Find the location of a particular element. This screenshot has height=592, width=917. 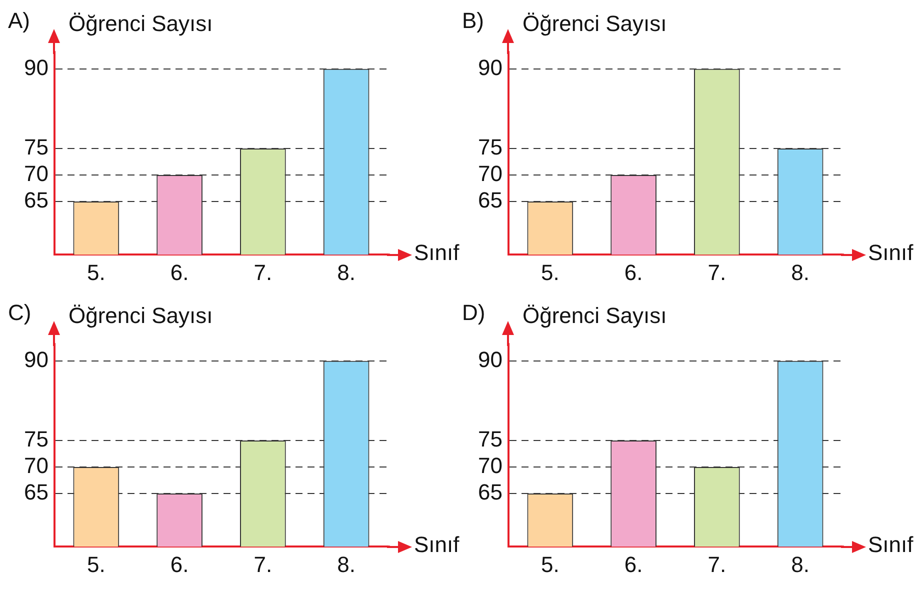

chart-title: C) is located at coordinates (20, 313).